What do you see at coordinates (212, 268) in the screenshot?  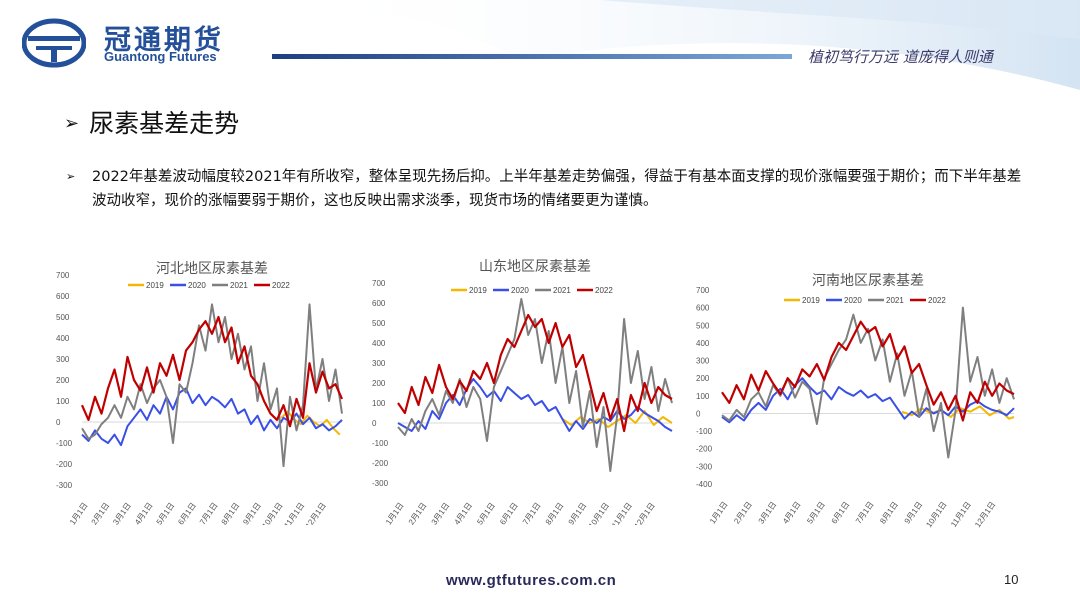 I see `chart-title: 河北地区尿素基差` at bounding box center [212, 268].